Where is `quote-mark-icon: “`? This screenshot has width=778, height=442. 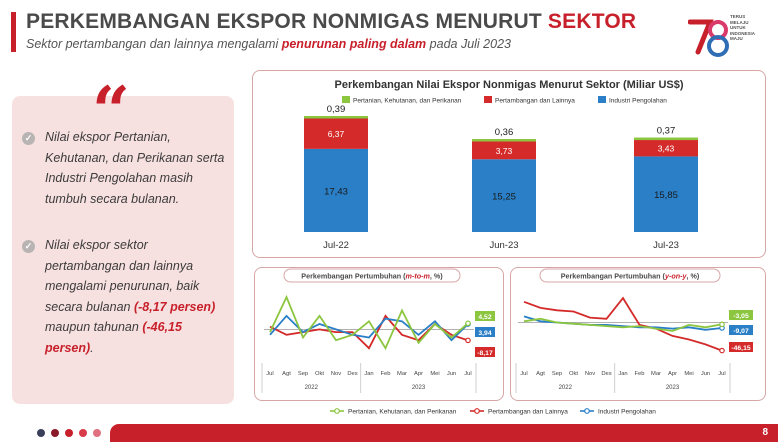 quote-mark-icon: “ is located at coordinates (111, 111).